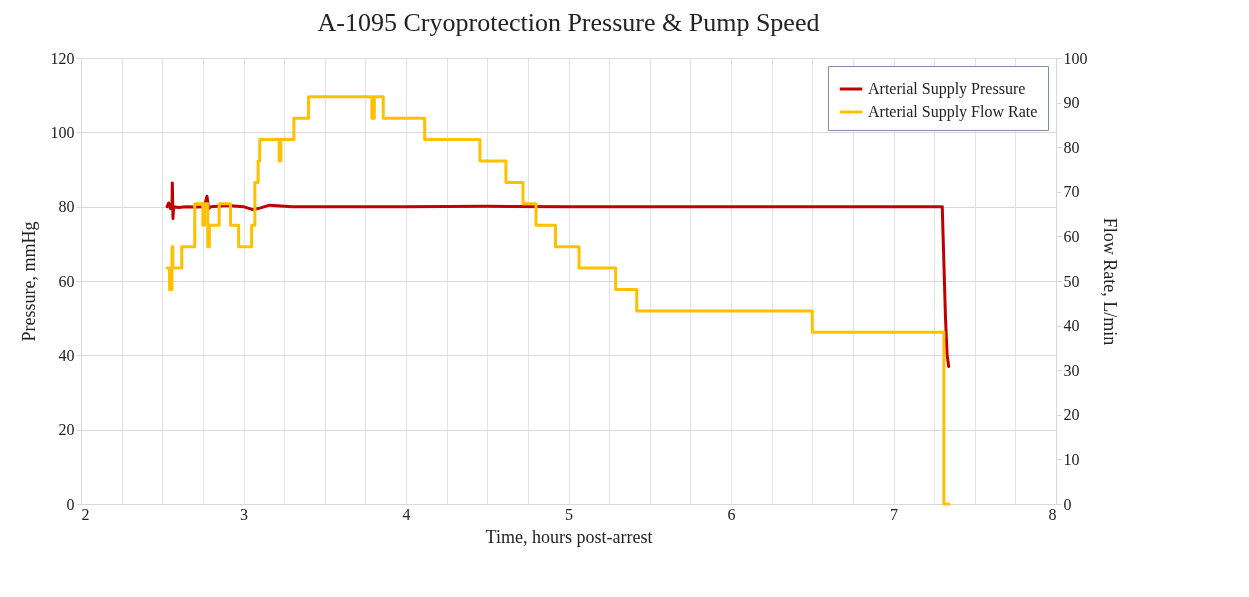  What do you see at coordinates (1075, 58) in the screenshot?
I see `y2-tick-label: 100` at bounding box center [1075, 58].